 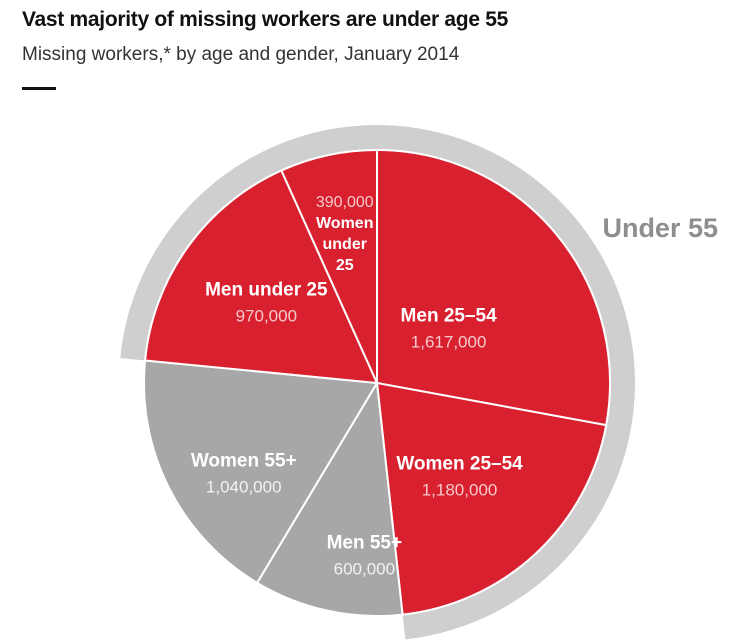 I want to click on slice-name-label: 25, so click(x=345, y=265).